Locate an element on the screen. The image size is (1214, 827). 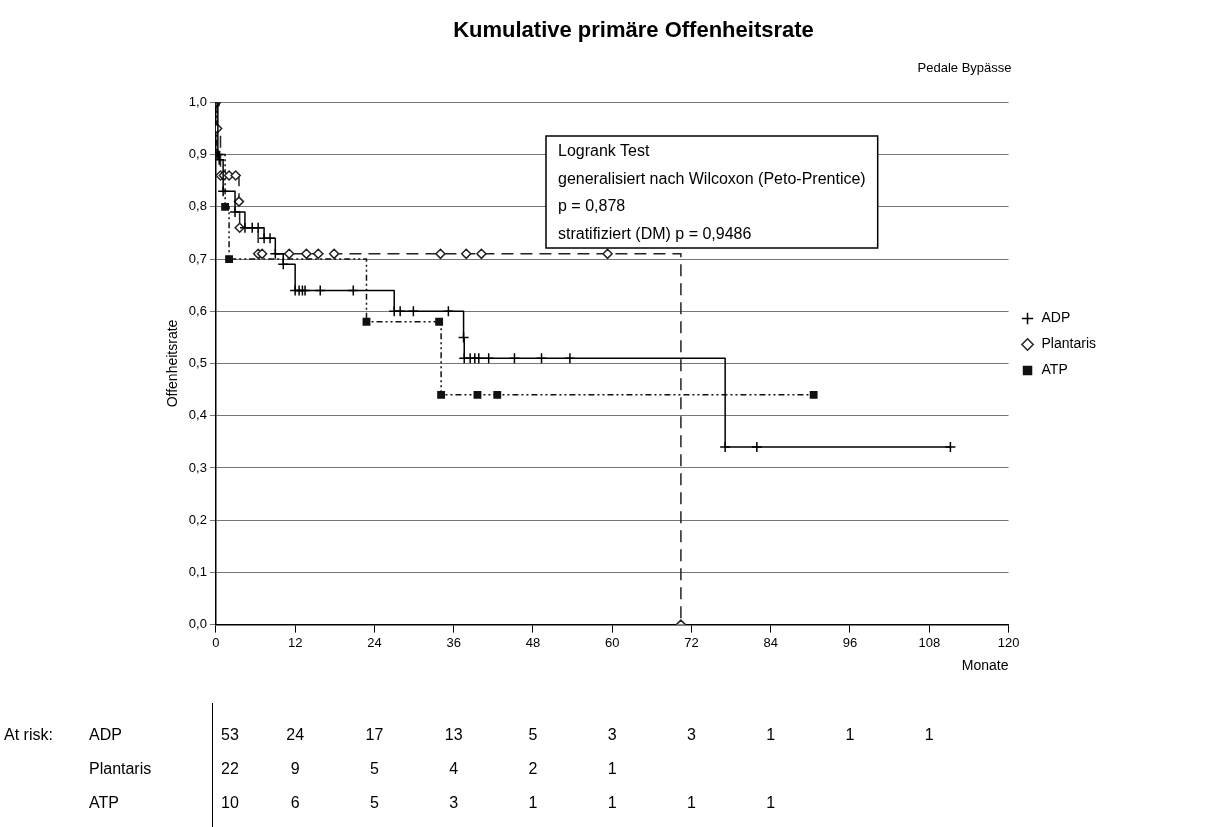
text: ATP 10 6 5 3 1 1 1 1 is located at coordinates (432, 803).